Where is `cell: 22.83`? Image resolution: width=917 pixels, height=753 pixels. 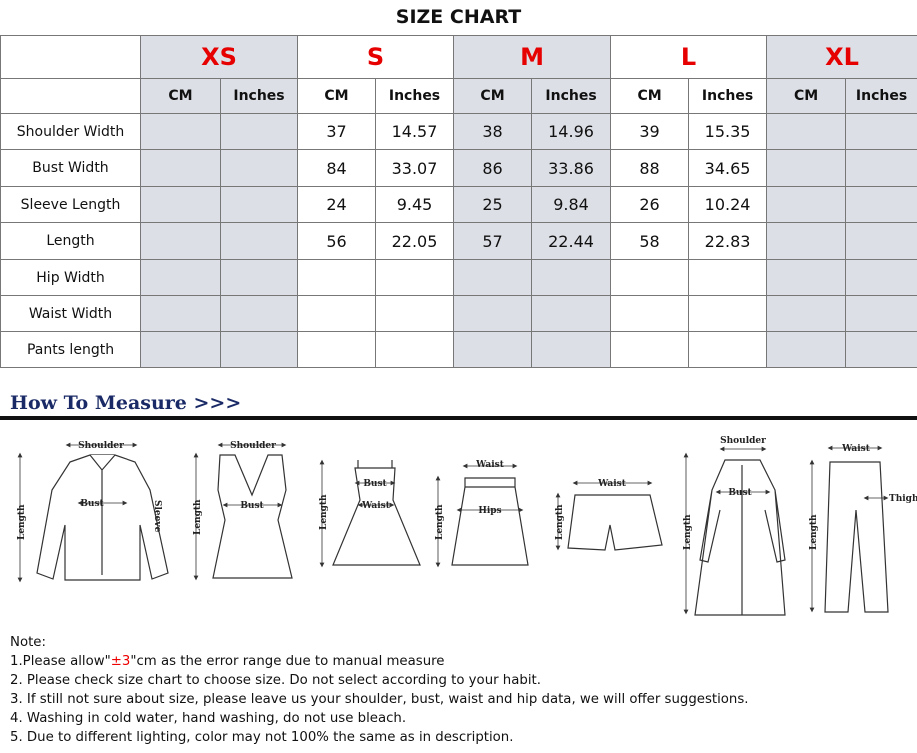
cell: 22.83 is located at coordinates (728, 241).